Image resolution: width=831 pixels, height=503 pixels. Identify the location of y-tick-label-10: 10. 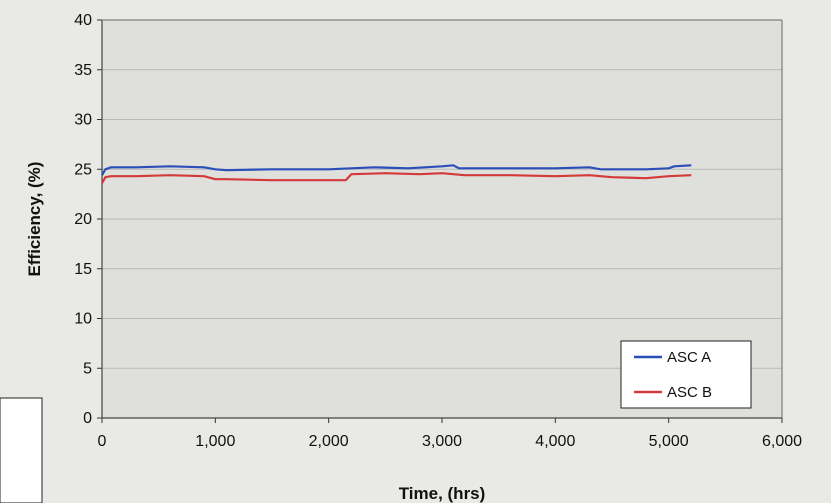
(83, 319).